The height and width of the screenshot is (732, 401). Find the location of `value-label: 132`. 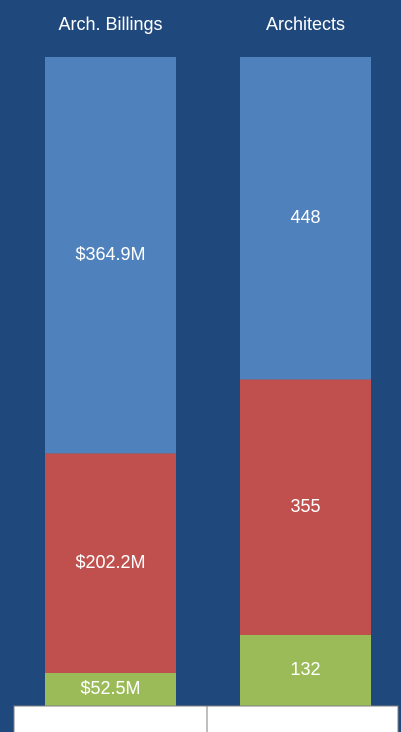

value-label: 132 is located at coordinates (305, 669).